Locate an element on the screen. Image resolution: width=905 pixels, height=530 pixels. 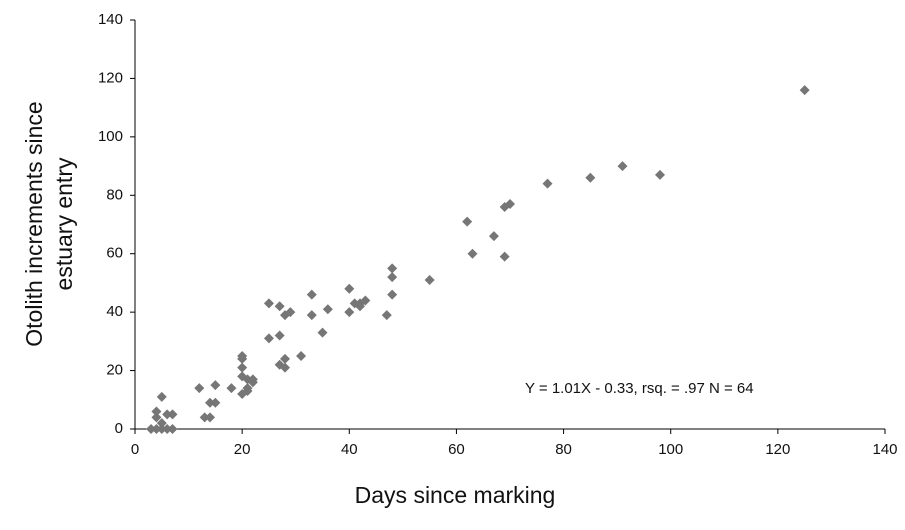
x-tick-label: 80 is located at coordinates (563, 449).